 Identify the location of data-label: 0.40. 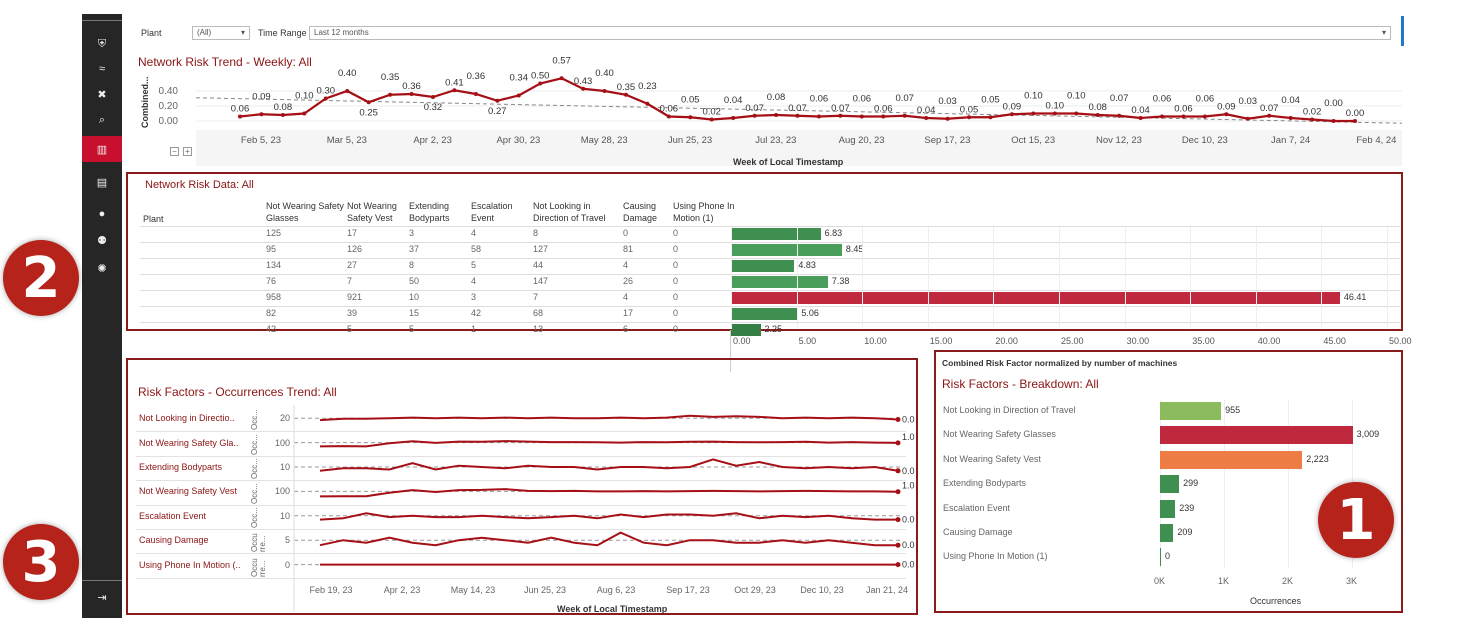
(347, 73).